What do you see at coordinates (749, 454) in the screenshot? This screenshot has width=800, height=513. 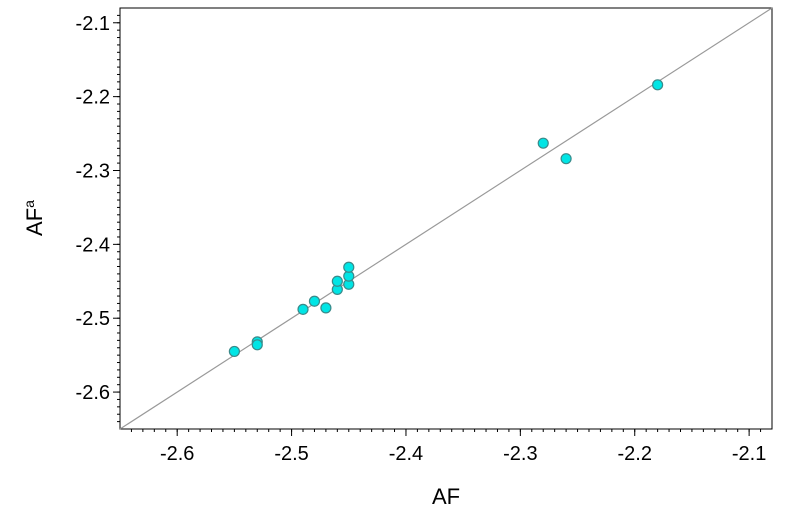 I see `x-tick-label: -2.1` at bounding box center [749, 454].